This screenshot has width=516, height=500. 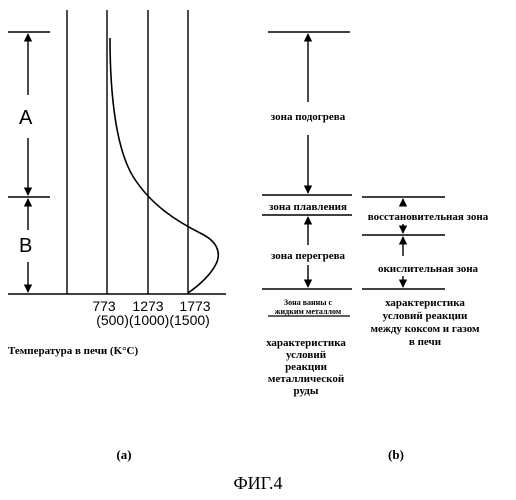 I want to click on ore-caption-4: металлической, so click(x=306, y=379).